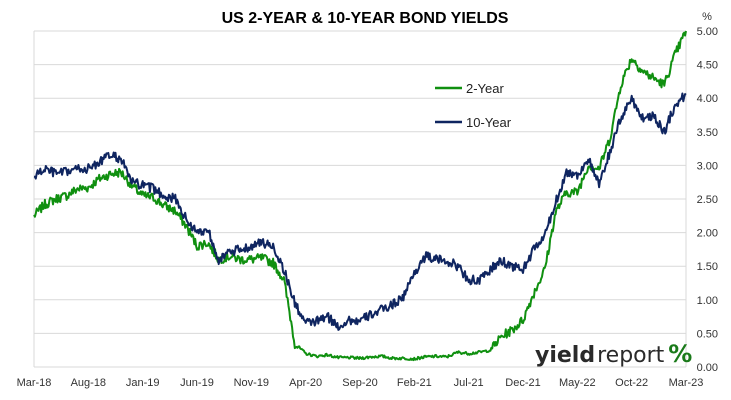 The height and width of the screenshot is (400, 731). I want to click on x-tick-label: Apr-20, so click(305, 383).